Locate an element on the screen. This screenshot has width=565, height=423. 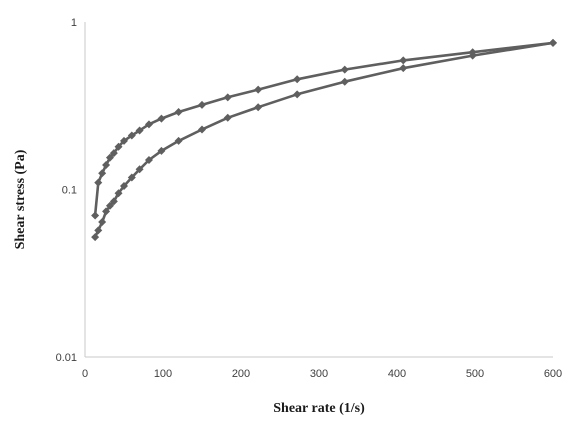
y-ticks: 0.01 0.1 1 is located at coordinates (66, 190).